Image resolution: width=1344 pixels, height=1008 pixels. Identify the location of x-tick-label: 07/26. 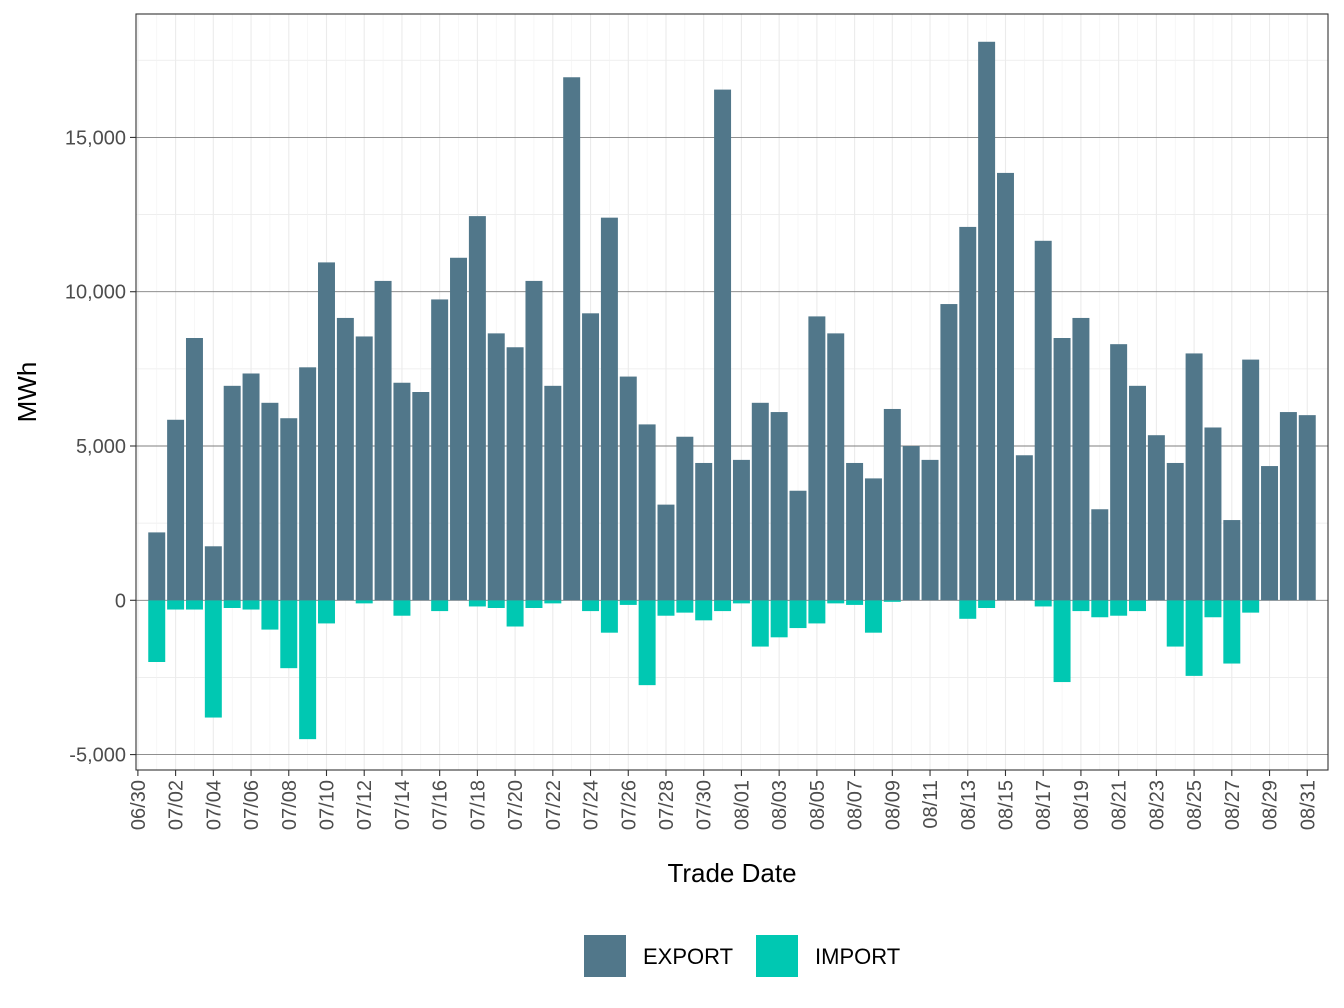
(629, 805).